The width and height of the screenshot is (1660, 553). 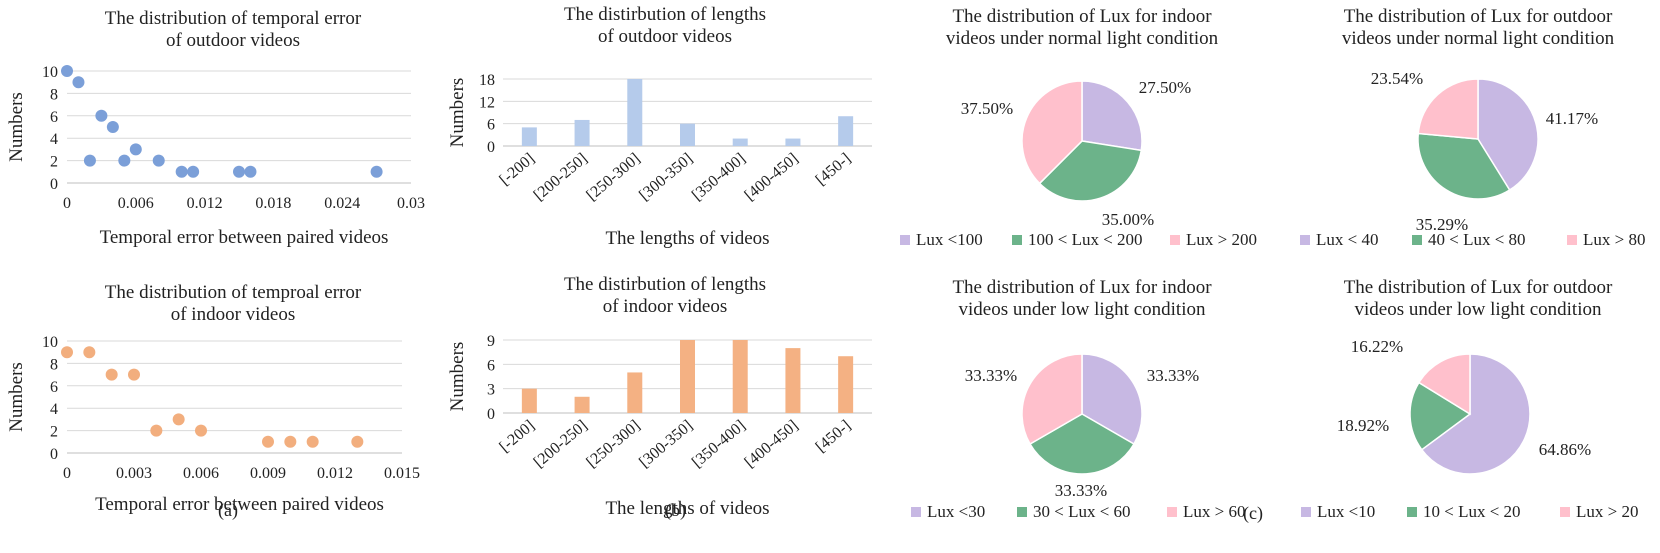 What do you see at coordinates (1165, 87) in the screenshot?
I see `slice-label: 27.50%` at bounding box center [1165, 87].